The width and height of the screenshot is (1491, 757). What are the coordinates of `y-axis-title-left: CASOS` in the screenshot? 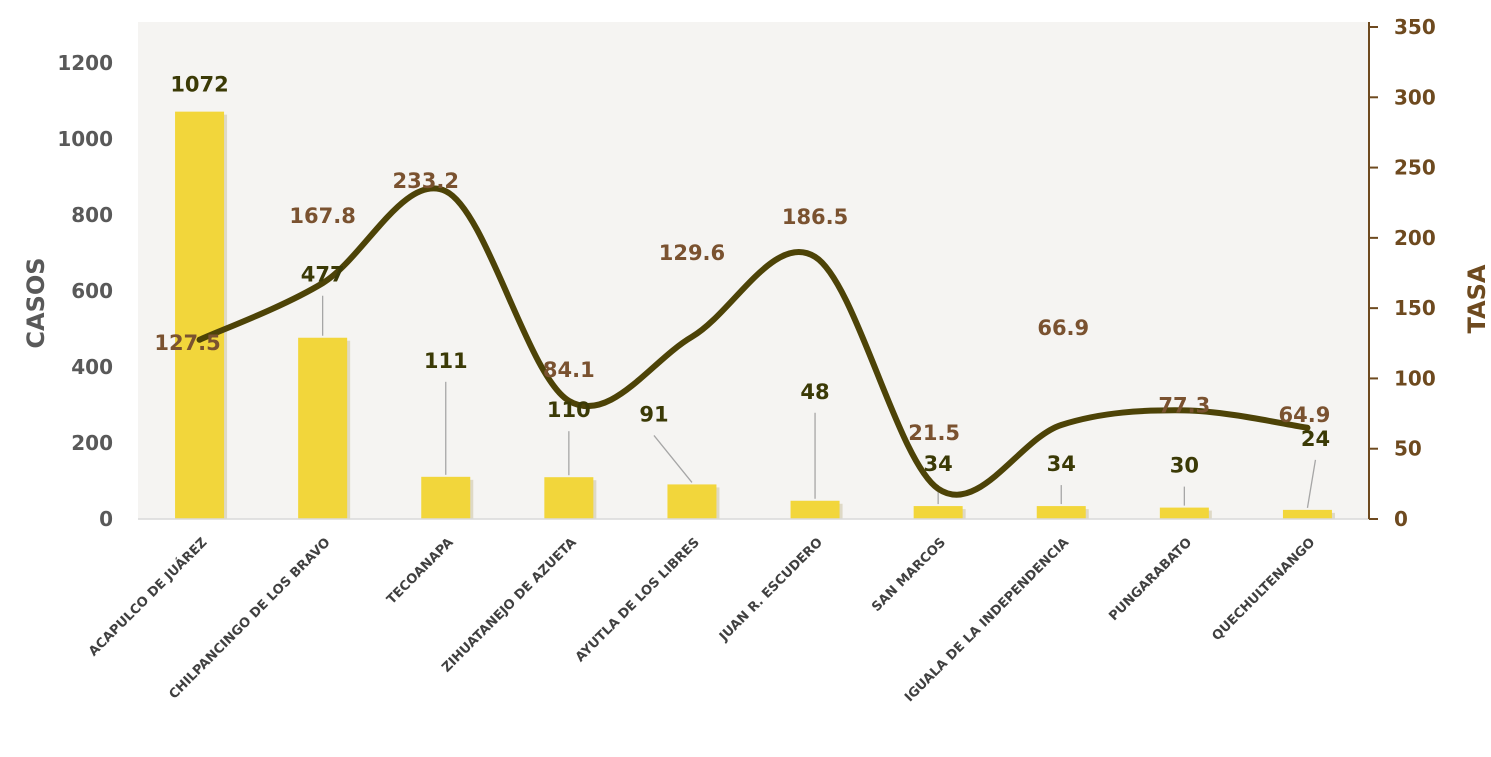 It's located at (36, 302).